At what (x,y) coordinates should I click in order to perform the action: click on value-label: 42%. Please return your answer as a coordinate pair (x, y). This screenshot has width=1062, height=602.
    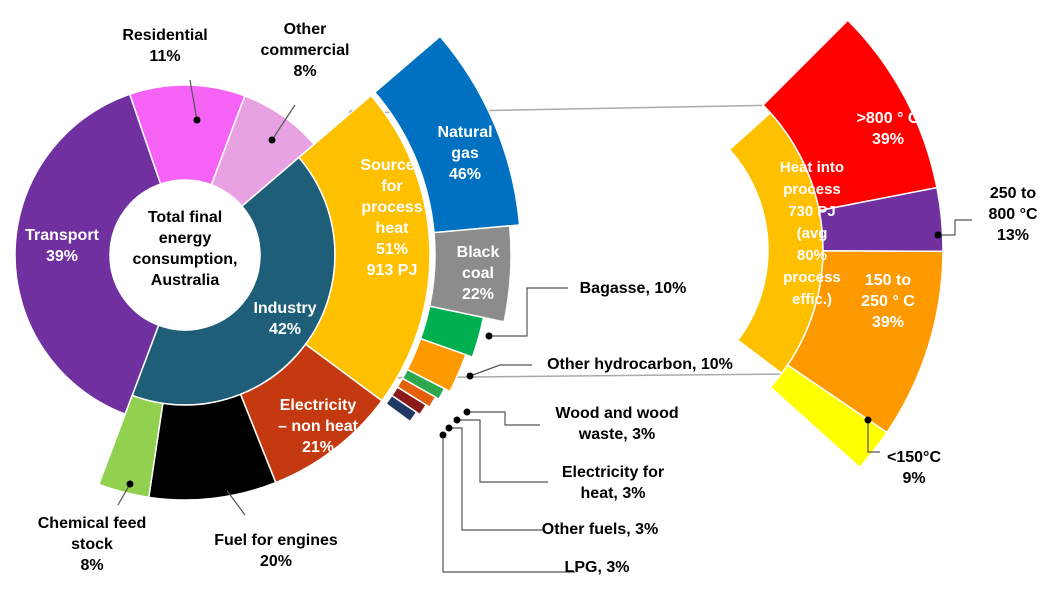
    Looking at the image, I should click on (285, 329).